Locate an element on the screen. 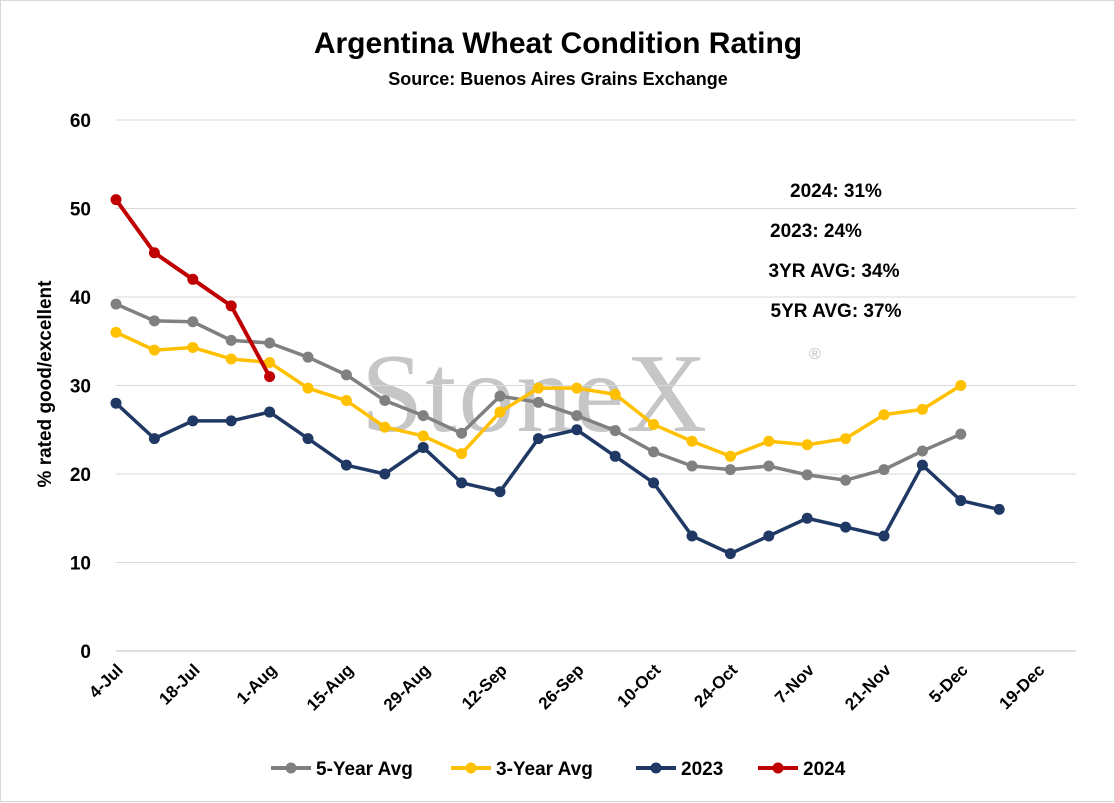 Image resolution: width=1115 pixels, height=803 pixels. legend: 5-Year Avg 3-Year Avg 2023 2024 is located at coordinates (558, 769).